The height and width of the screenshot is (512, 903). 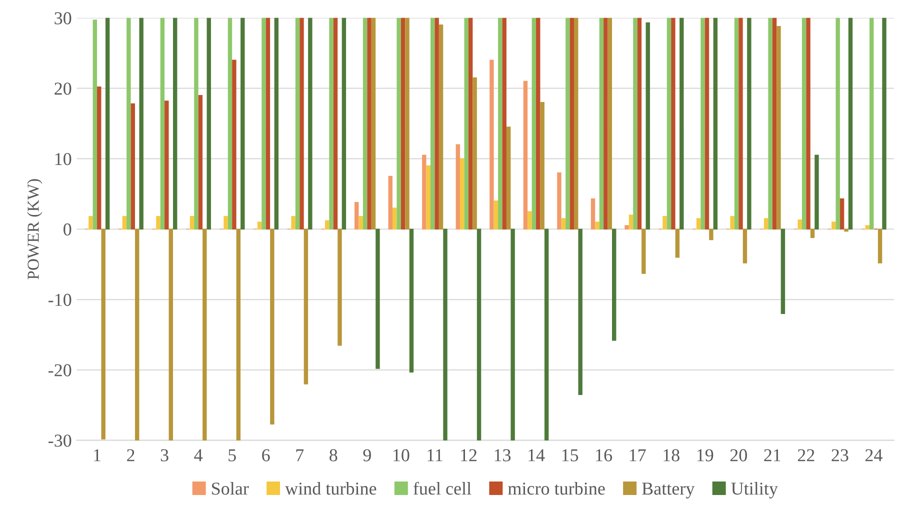 I want to click on x-tick-label: 14, so click(x=536, y=455).